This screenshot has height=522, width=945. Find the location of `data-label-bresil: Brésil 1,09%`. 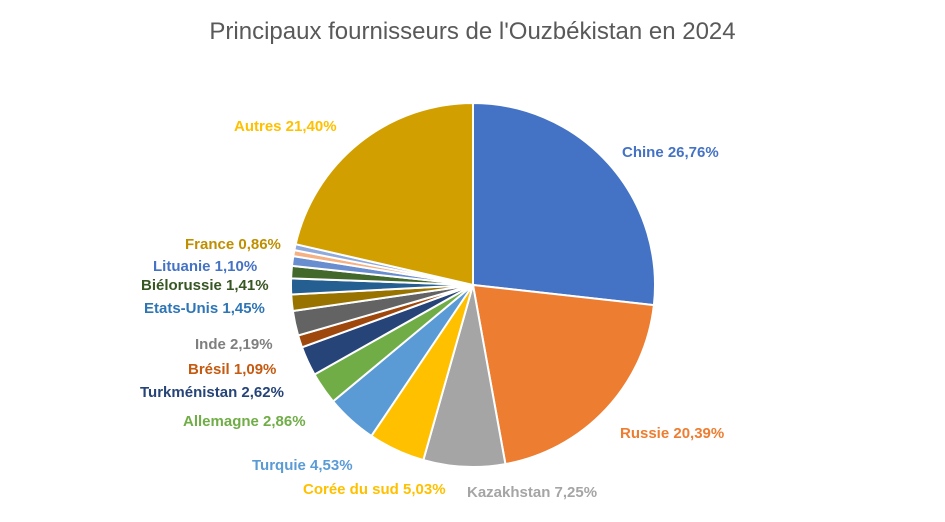

data-label-bresil: Brésil 1,09% is located at coordinates (232, 369).